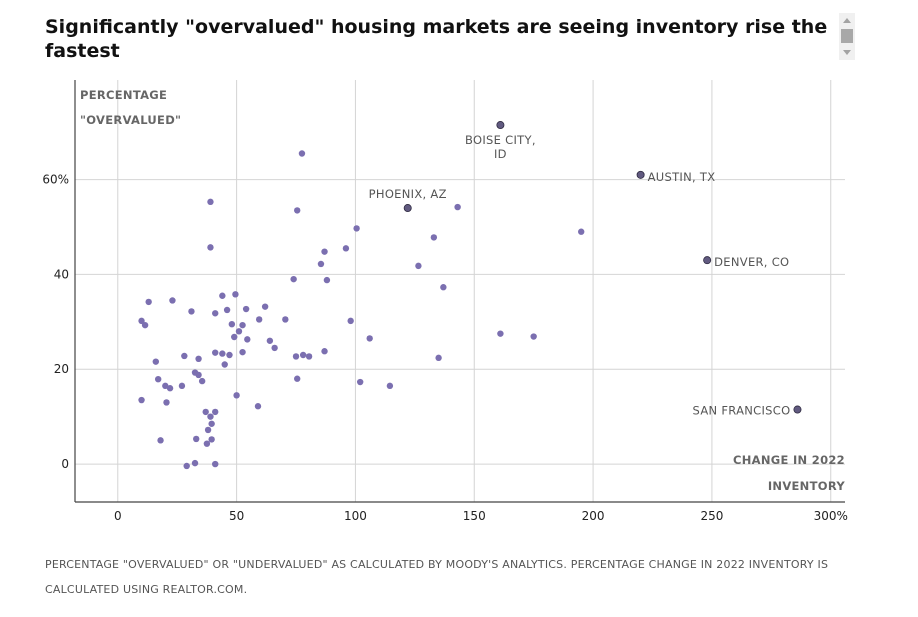 The height and width of the screenshot is (617, 918). Describe the element at coordinates (789, 460) in the screenshot. I see `x-axis-title-line-1: CHANGE IN 2022` at that location.